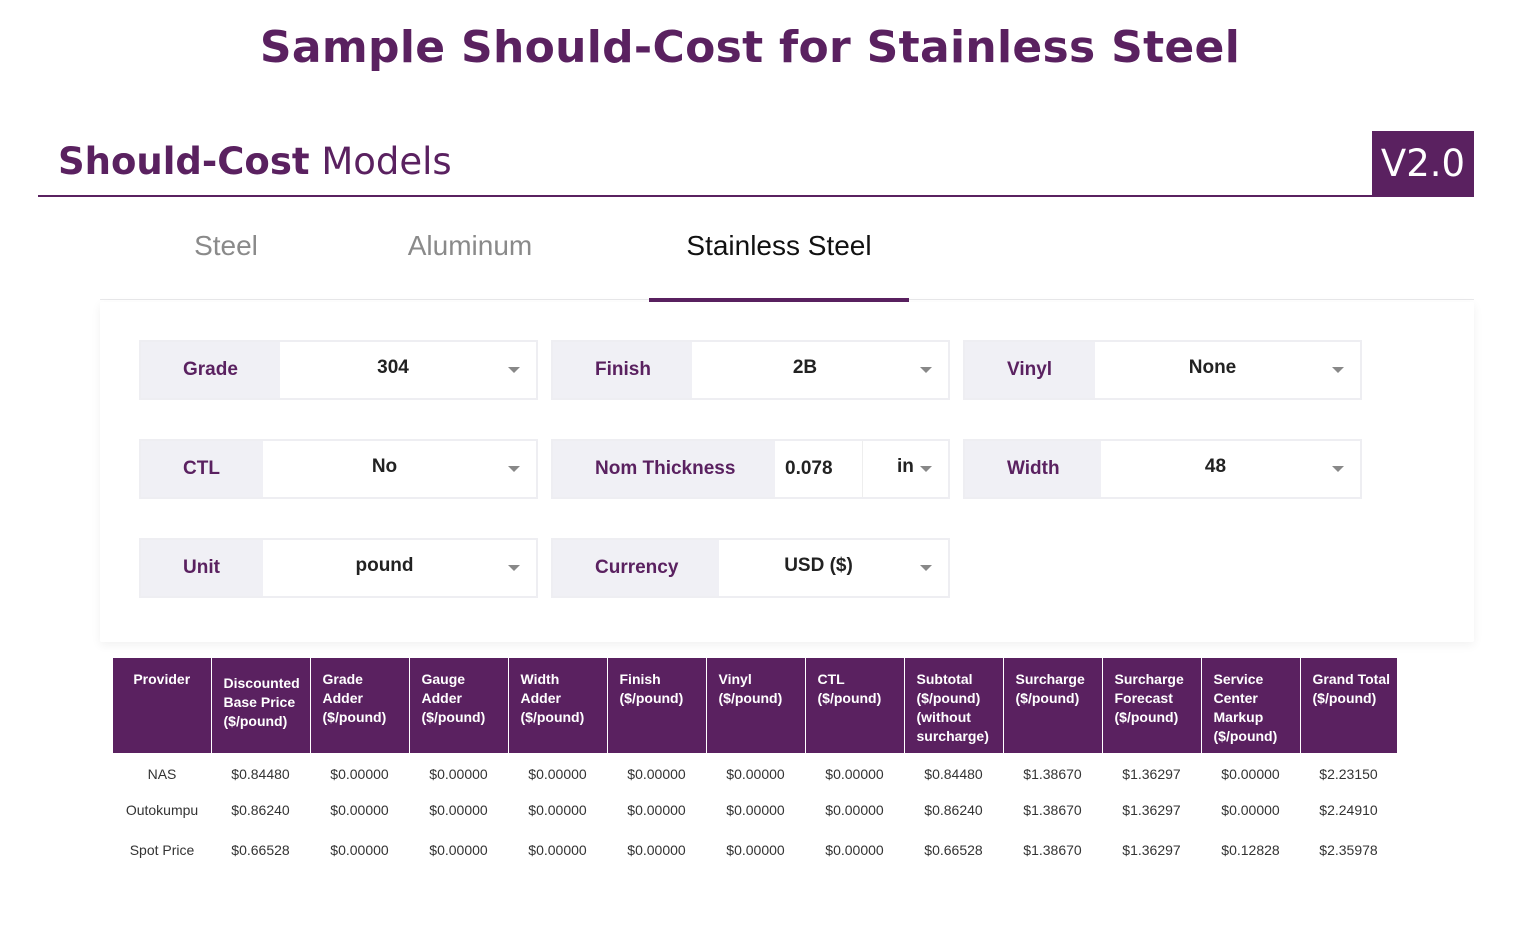  I want to click on thickness-unit-select: in, so click(905, 469).